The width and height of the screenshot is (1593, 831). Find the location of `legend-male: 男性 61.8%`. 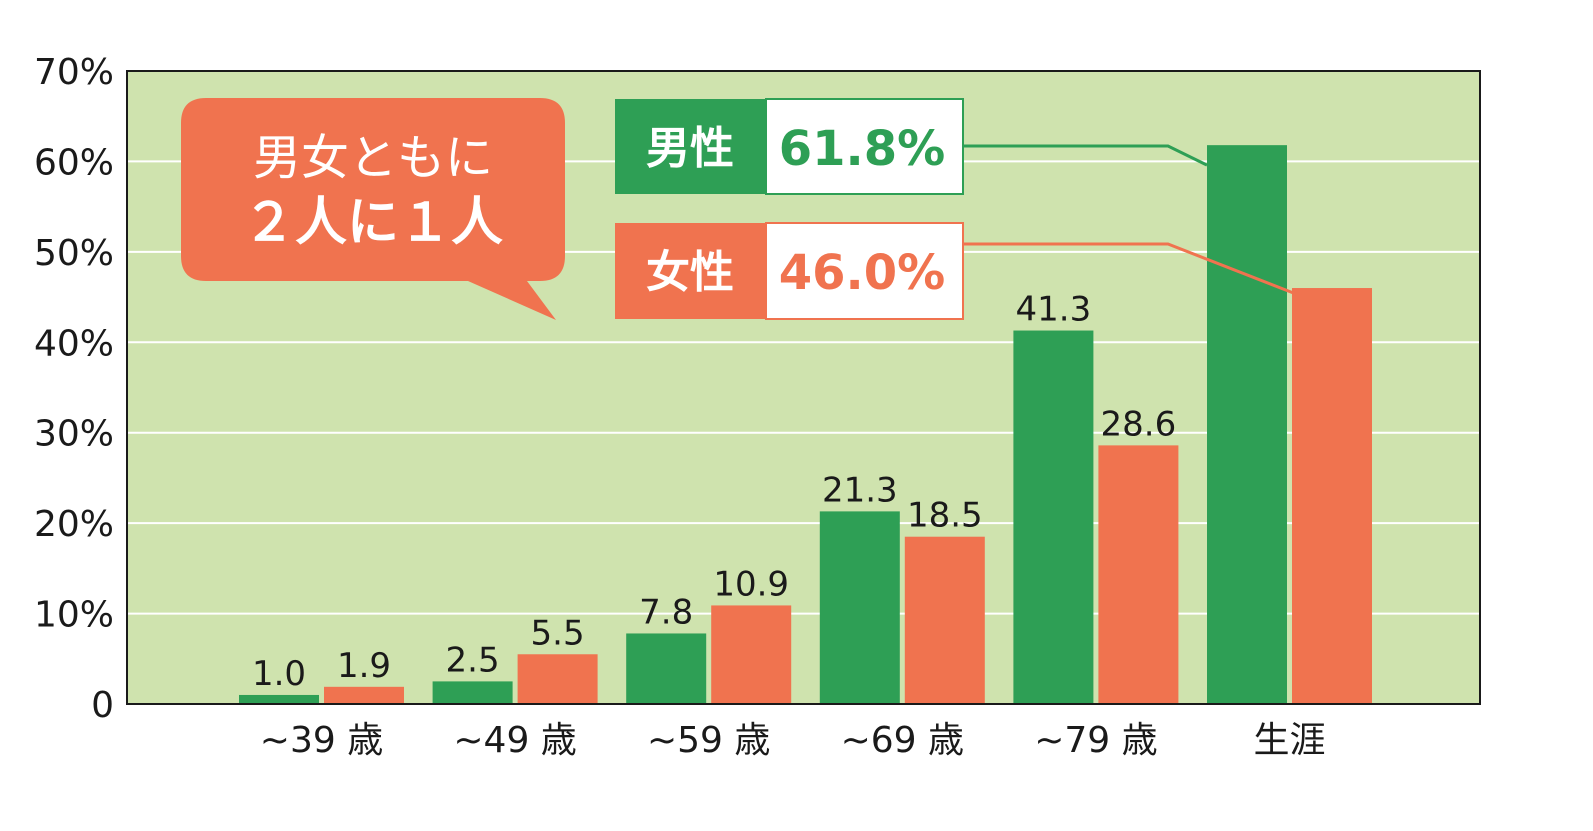

legend-male: 男性 61.8% is located at coordinates (789, 146).